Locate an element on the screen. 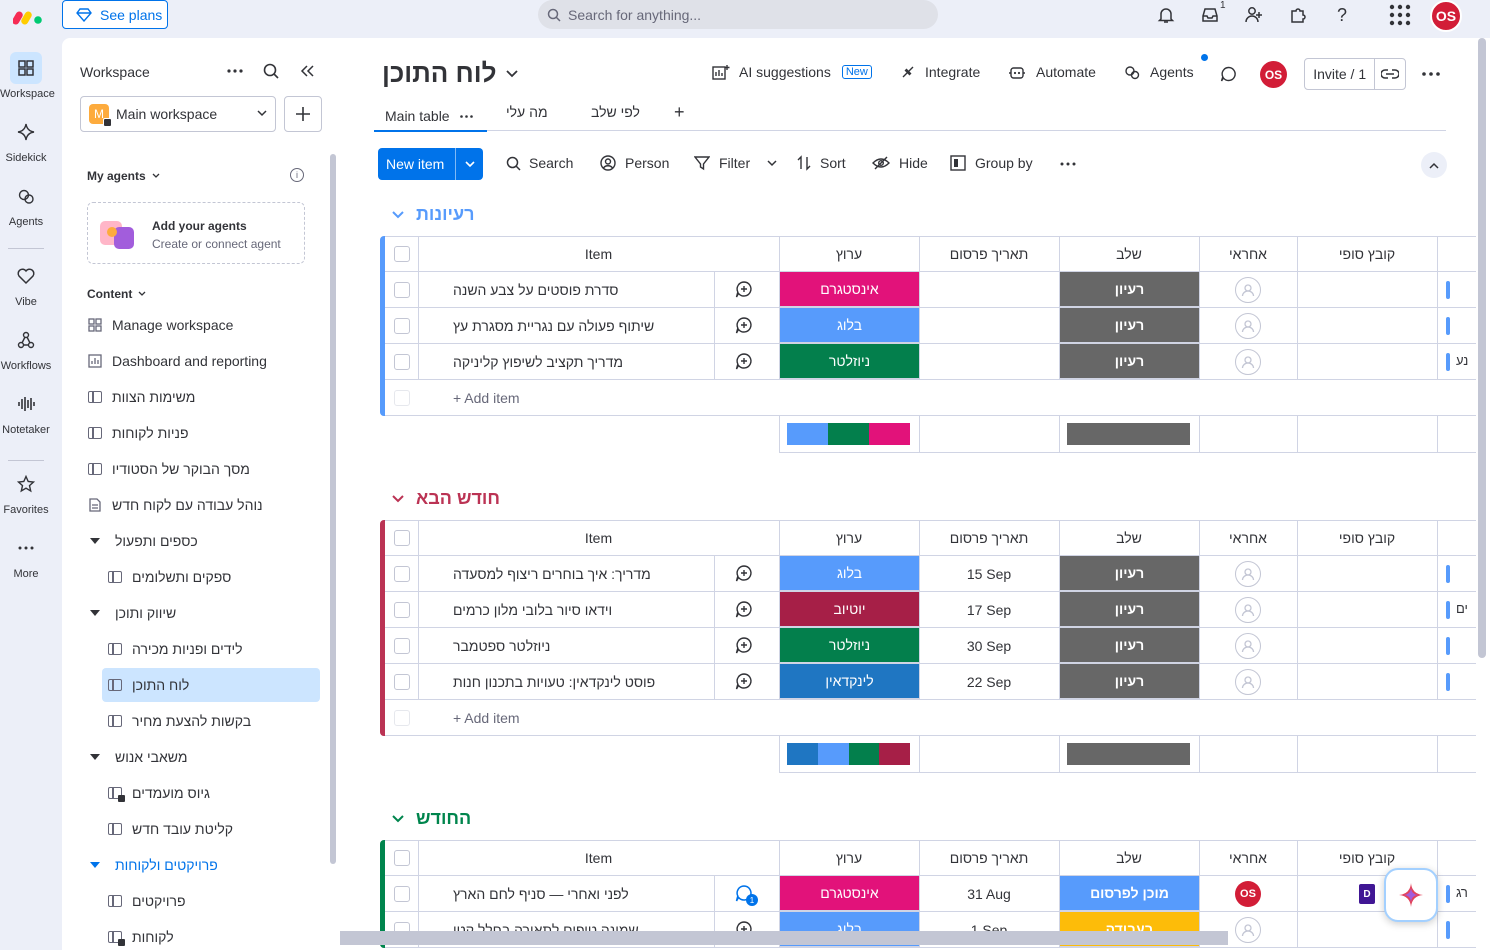 The height and width of the screenshot is (950, 1490). owner-cell: OS is located at coordinates (1248, 894).